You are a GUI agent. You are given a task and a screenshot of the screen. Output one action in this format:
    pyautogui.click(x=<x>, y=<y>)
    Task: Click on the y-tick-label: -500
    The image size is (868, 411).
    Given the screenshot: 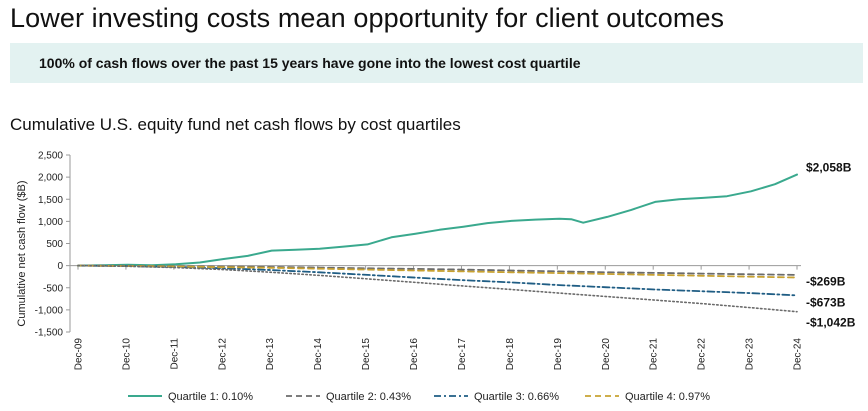 What is the action you would take?
    pyautogui.click(x=53, y=288)
    